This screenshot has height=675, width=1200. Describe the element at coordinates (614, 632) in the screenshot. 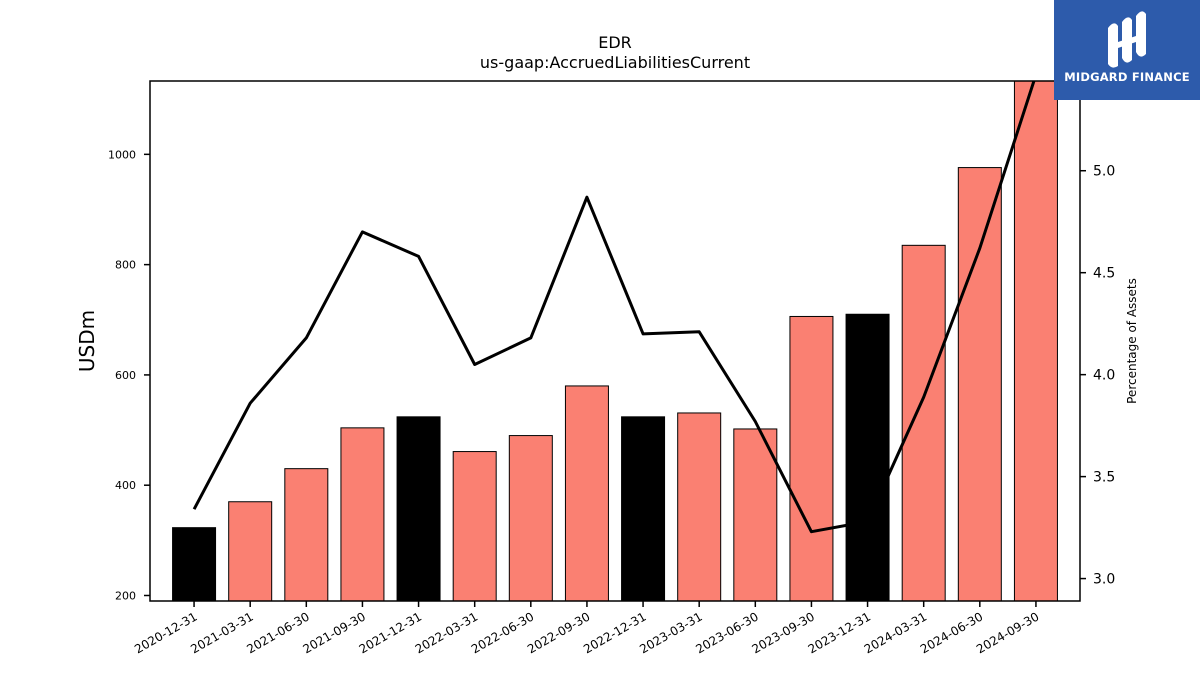

I see `x-tick-label: 2022-12-31` at that location.